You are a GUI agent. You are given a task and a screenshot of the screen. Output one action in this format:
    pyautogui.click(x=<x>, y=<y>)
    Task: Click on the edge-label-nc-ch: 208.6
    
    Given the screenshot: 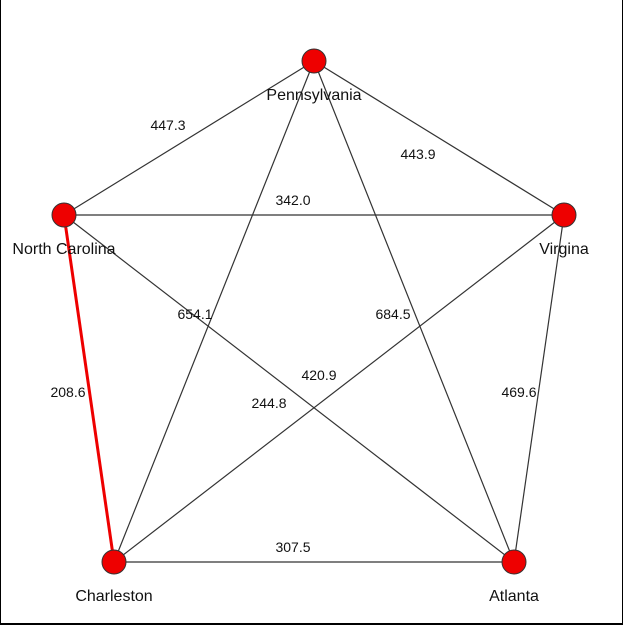 What is the action you would take?
    pyautogui.click(x=67, y=392)
    